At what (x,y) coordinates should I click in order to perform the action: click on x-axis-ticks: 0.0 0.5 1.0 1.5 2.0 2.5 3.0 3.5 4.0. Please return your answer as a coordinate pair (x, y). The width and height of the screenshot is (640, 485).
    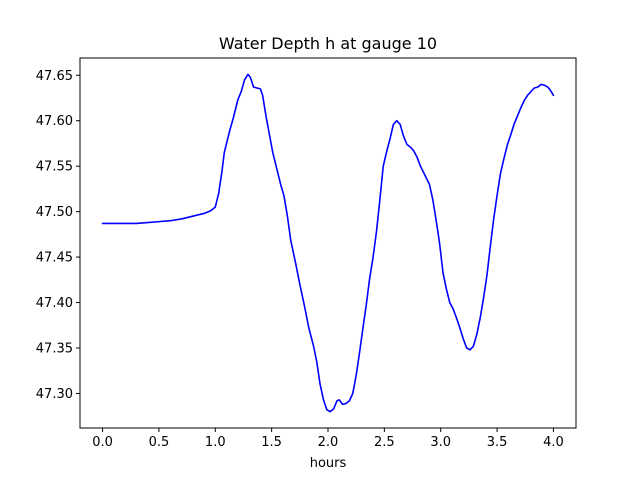
    Looking at the image, I should click on (328, 439).